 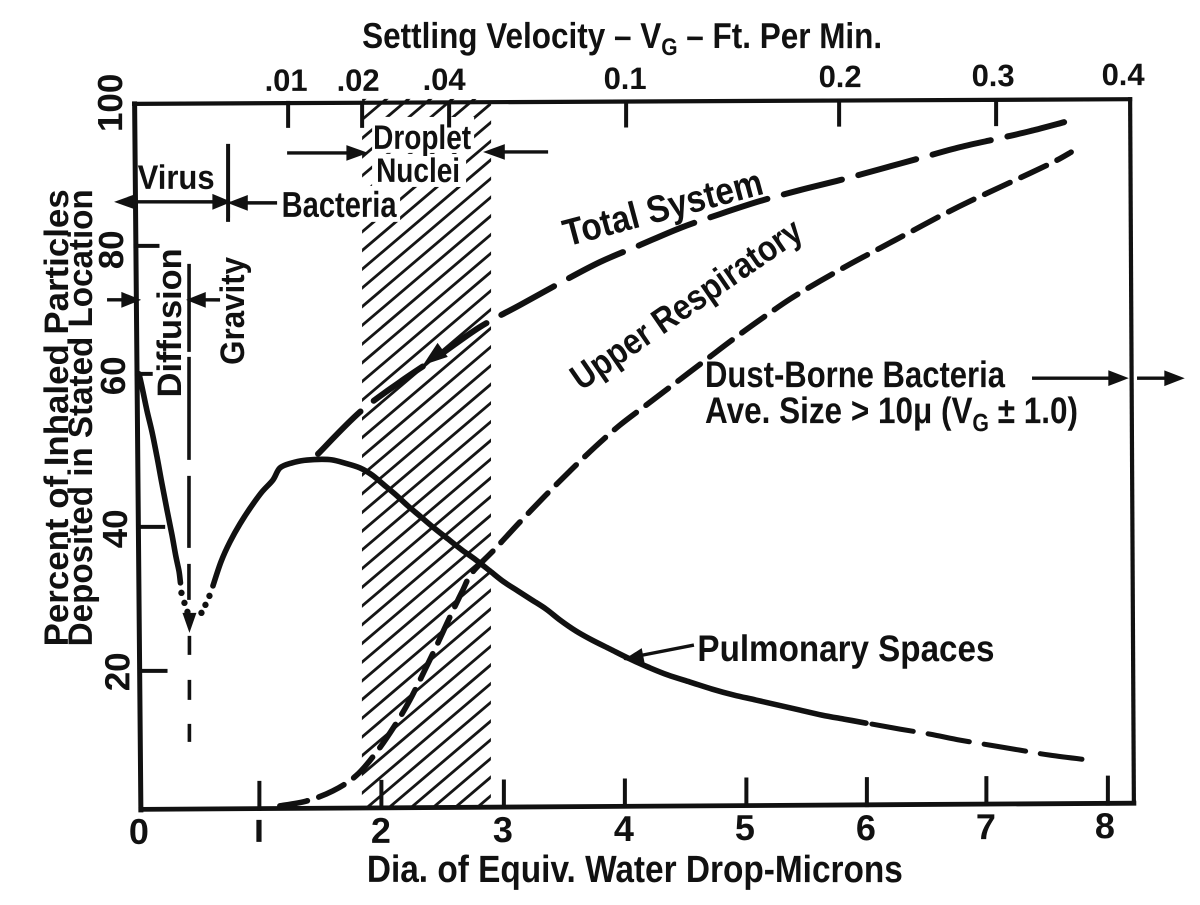 What do you see at coordinates (840, 76) in the screenshot?
I see `svg-text: 0.2` at bounding box center [840, 76].